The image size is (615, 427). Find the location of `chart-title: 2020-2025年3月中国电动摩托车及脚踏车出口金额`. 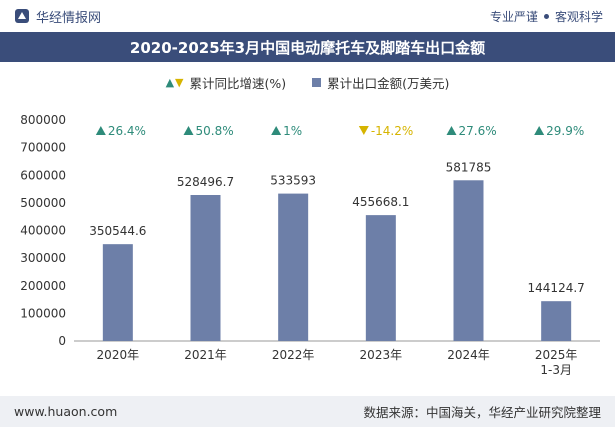

chart-title: 2020-2025年3月中国电动摩托车及脚踏车出口金额 is located at coordinates (307, 47).